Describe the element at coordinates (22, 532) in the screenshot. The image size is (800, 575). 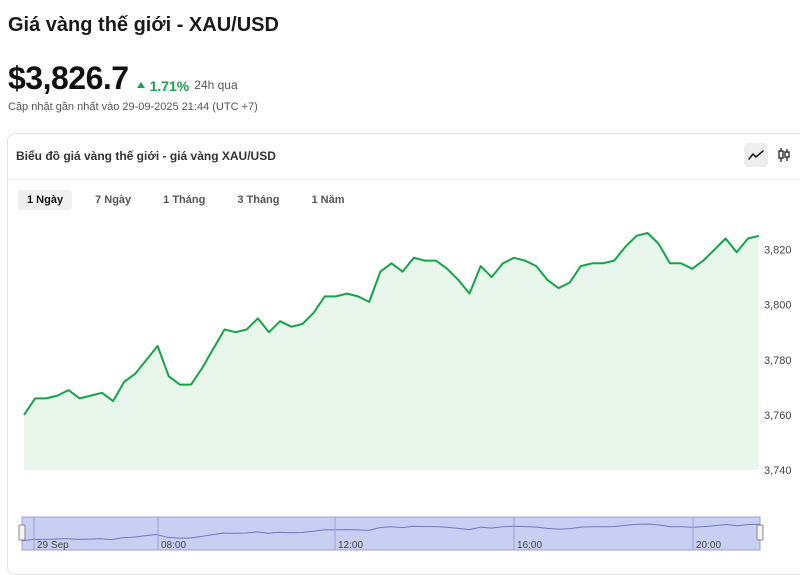
I see `navigator-left-handle` at that location.